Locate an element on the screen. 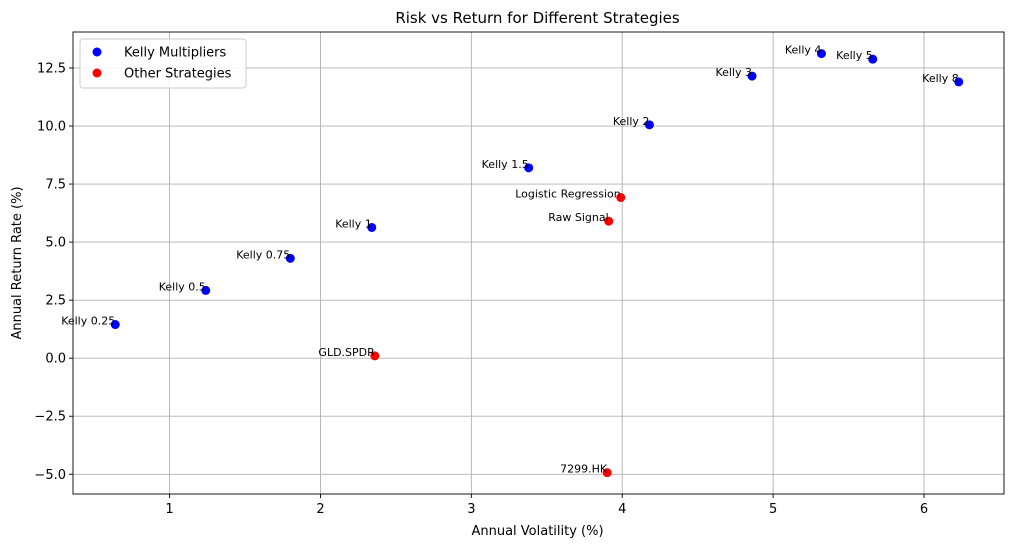  y-tick-label: 10.0 is located at coordinates (51, 127).